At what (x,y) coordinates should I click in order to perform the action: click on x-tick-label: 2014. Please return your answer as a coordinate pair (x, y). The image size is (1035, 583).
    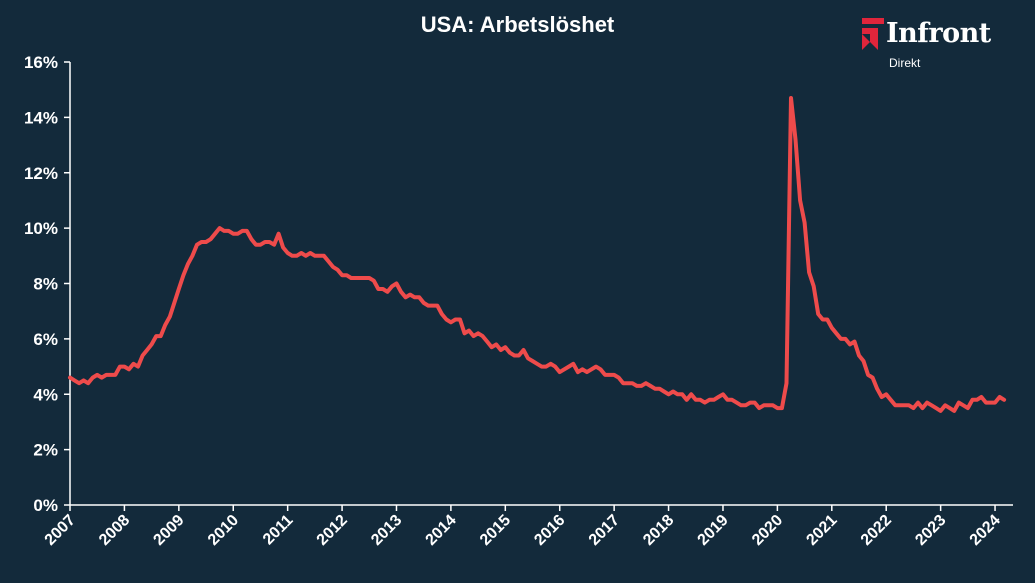
    Looking at the image, I should click on (441, 530).